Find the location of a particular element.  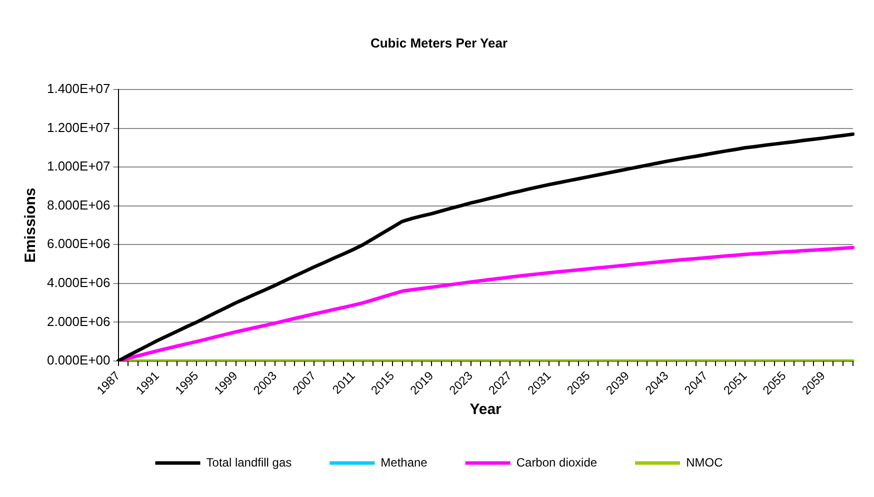

y-tick-label: 1.200E+07 is located at coordinates (78, 127).